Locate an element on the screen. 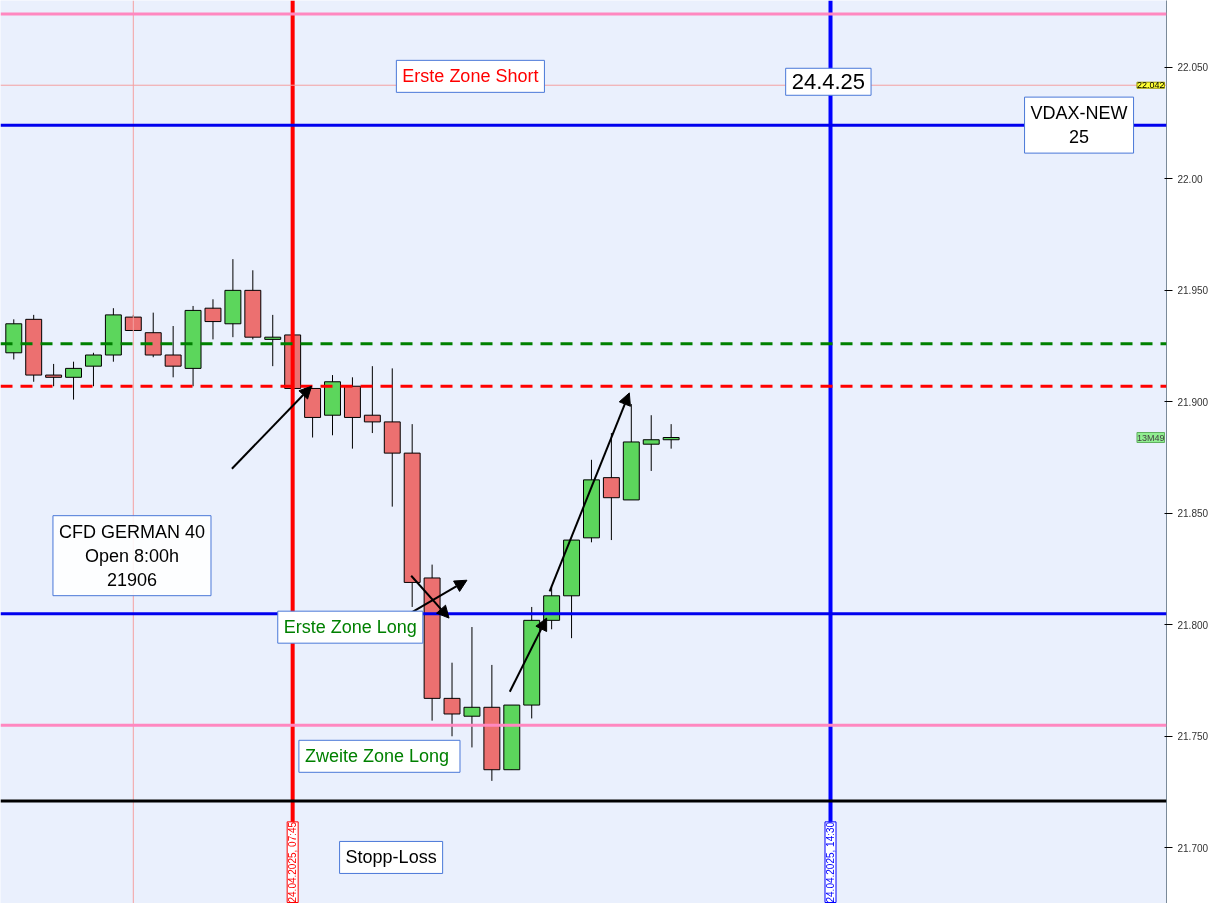 Image resolution: width=1218 pixels, height=903 pixels. annotation: Erste Zone Short is located at coordinates (470, 76).